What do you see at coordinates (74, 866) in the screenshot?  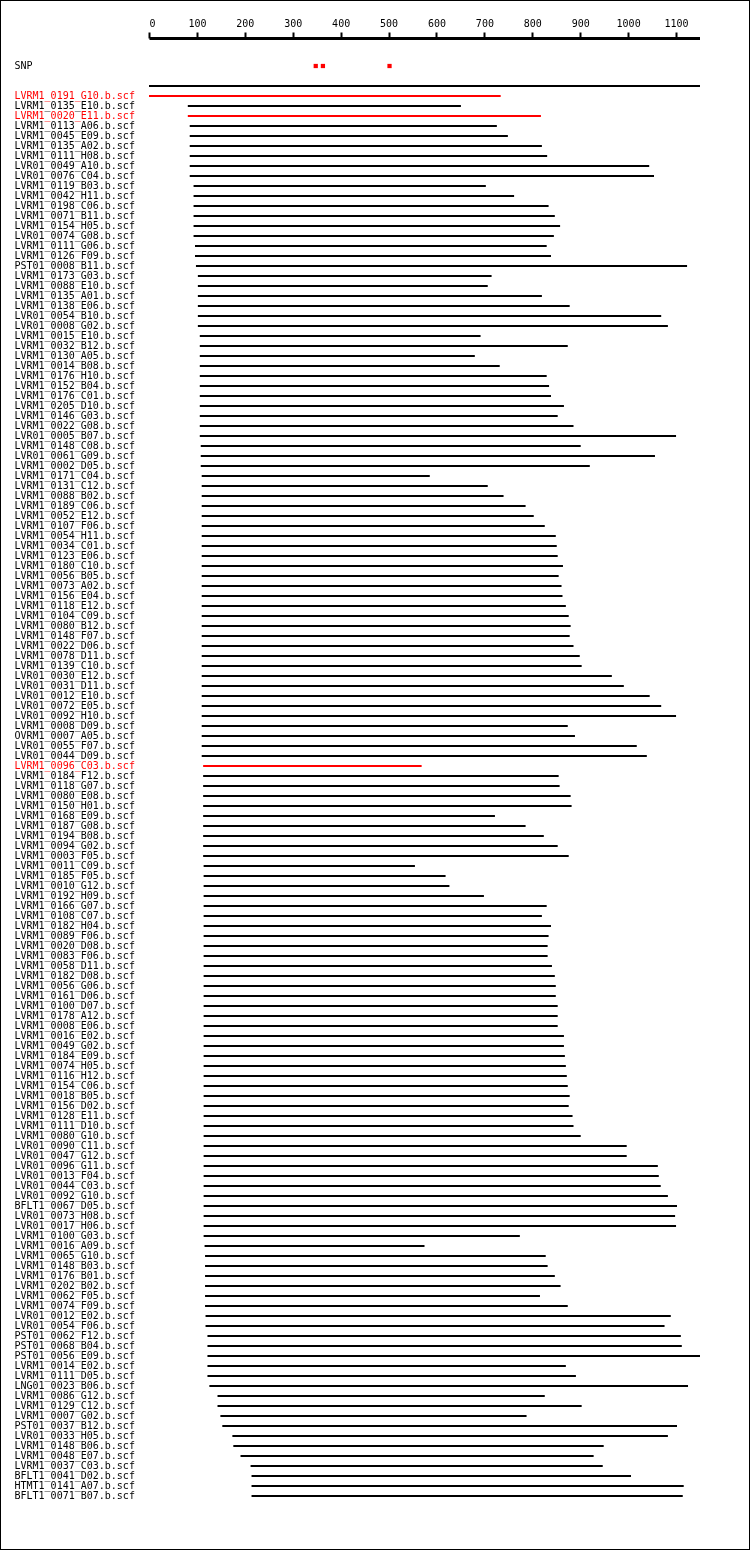 I see `y-tick-label: LVRM1_0011_C09.b.scf` at bounding box center [74, 866].